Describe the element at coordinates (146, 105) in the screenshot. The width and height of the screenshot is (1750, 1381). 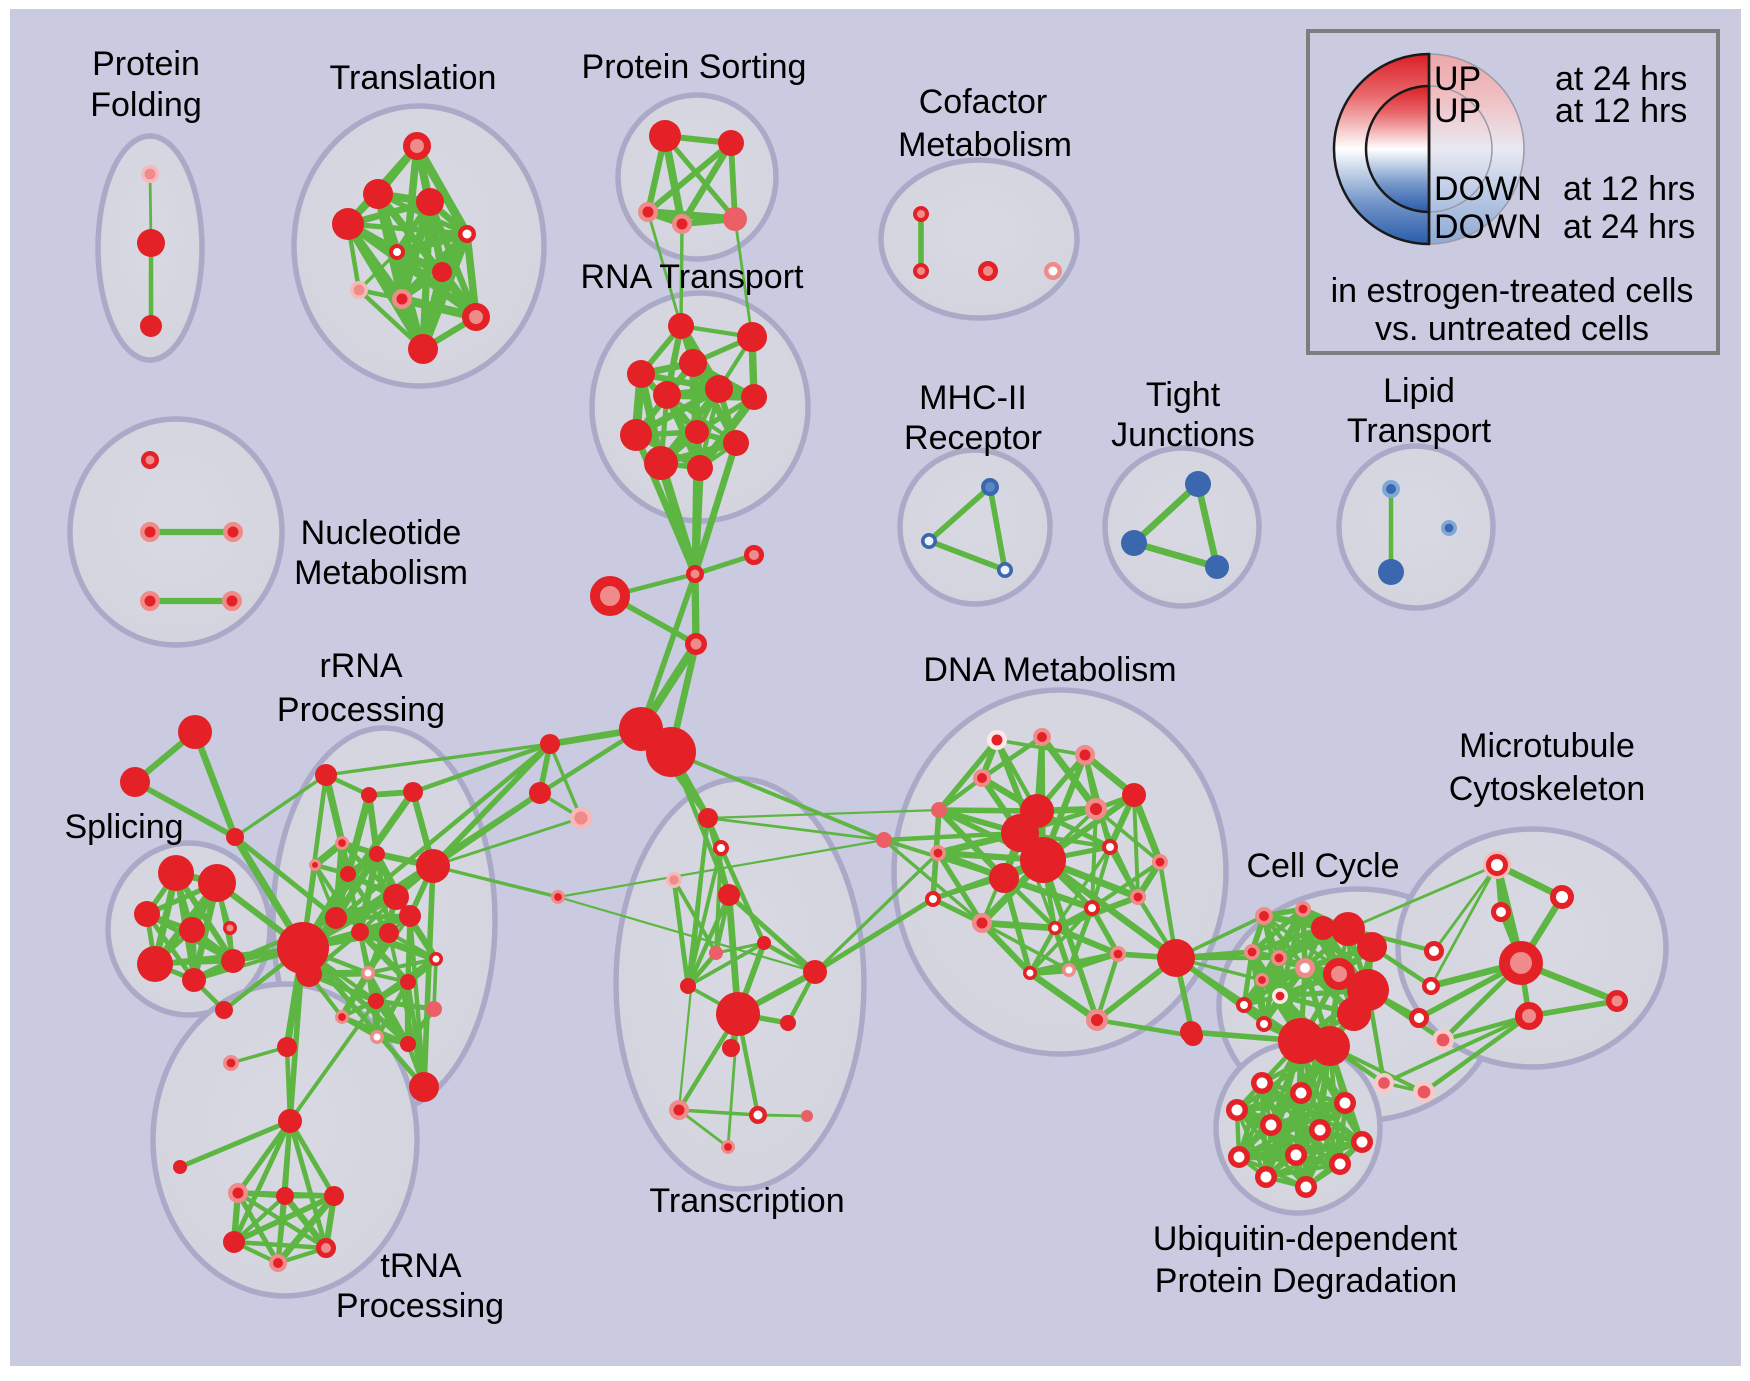
I see `svg-text: Folding` at that location.